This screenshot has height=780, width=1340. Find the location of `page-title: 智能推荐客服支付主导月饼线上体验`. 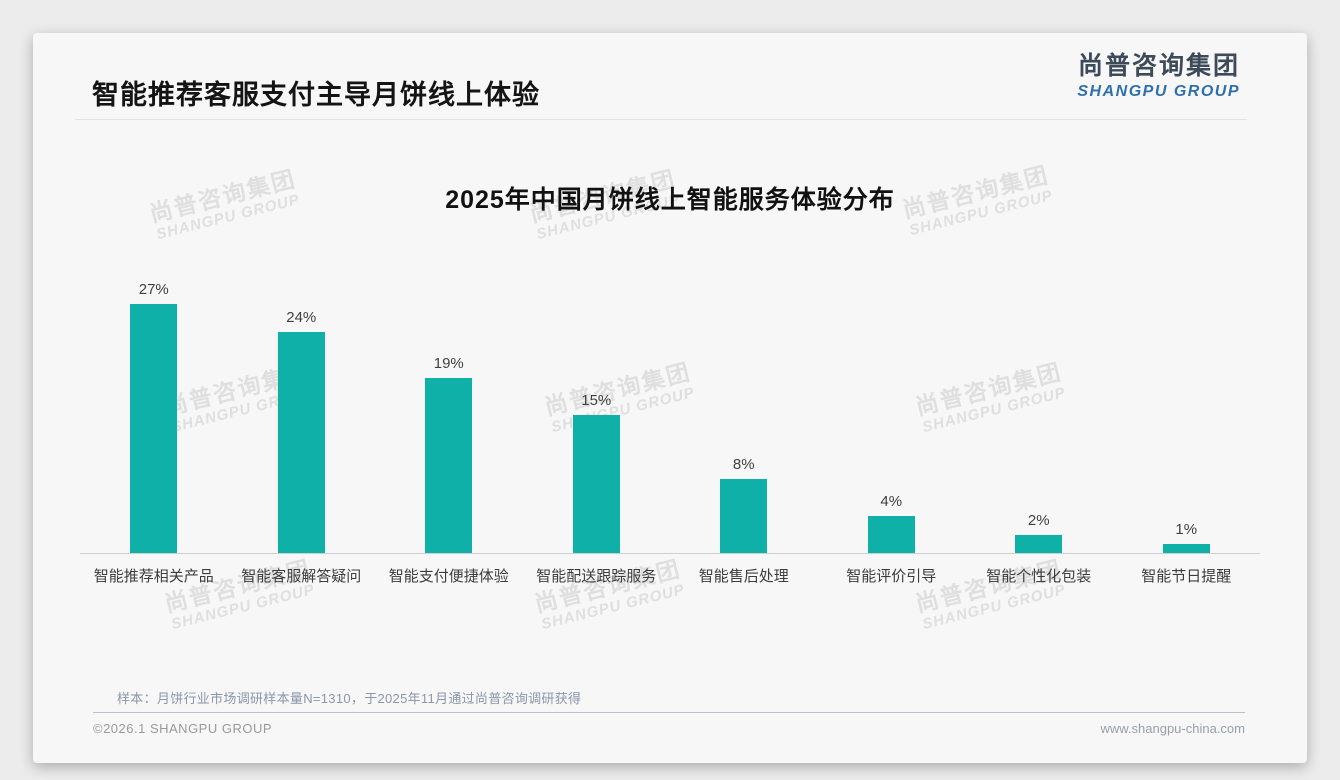

page-title: 智能推荐客服支付主导月饼线上体验 is located at coordinates (316, 95).